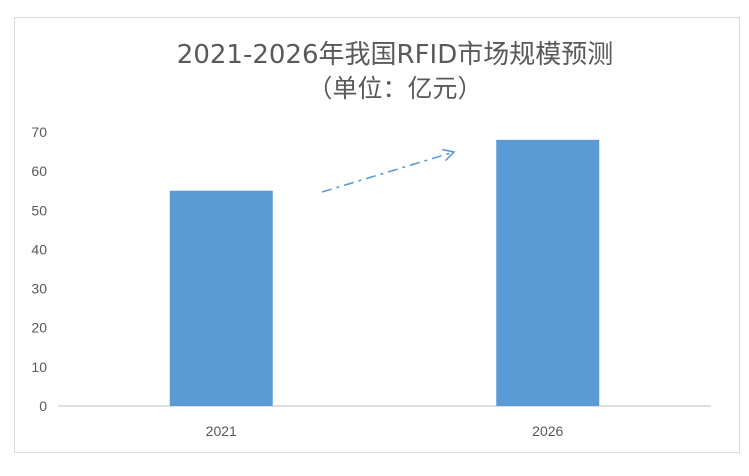 This screenshot has width=749, height=476. Describe the element at coordinates (395, 55) in the screenshot. I see `chart-title: 2021-2026年我国RFID市场规模预测` at that location.